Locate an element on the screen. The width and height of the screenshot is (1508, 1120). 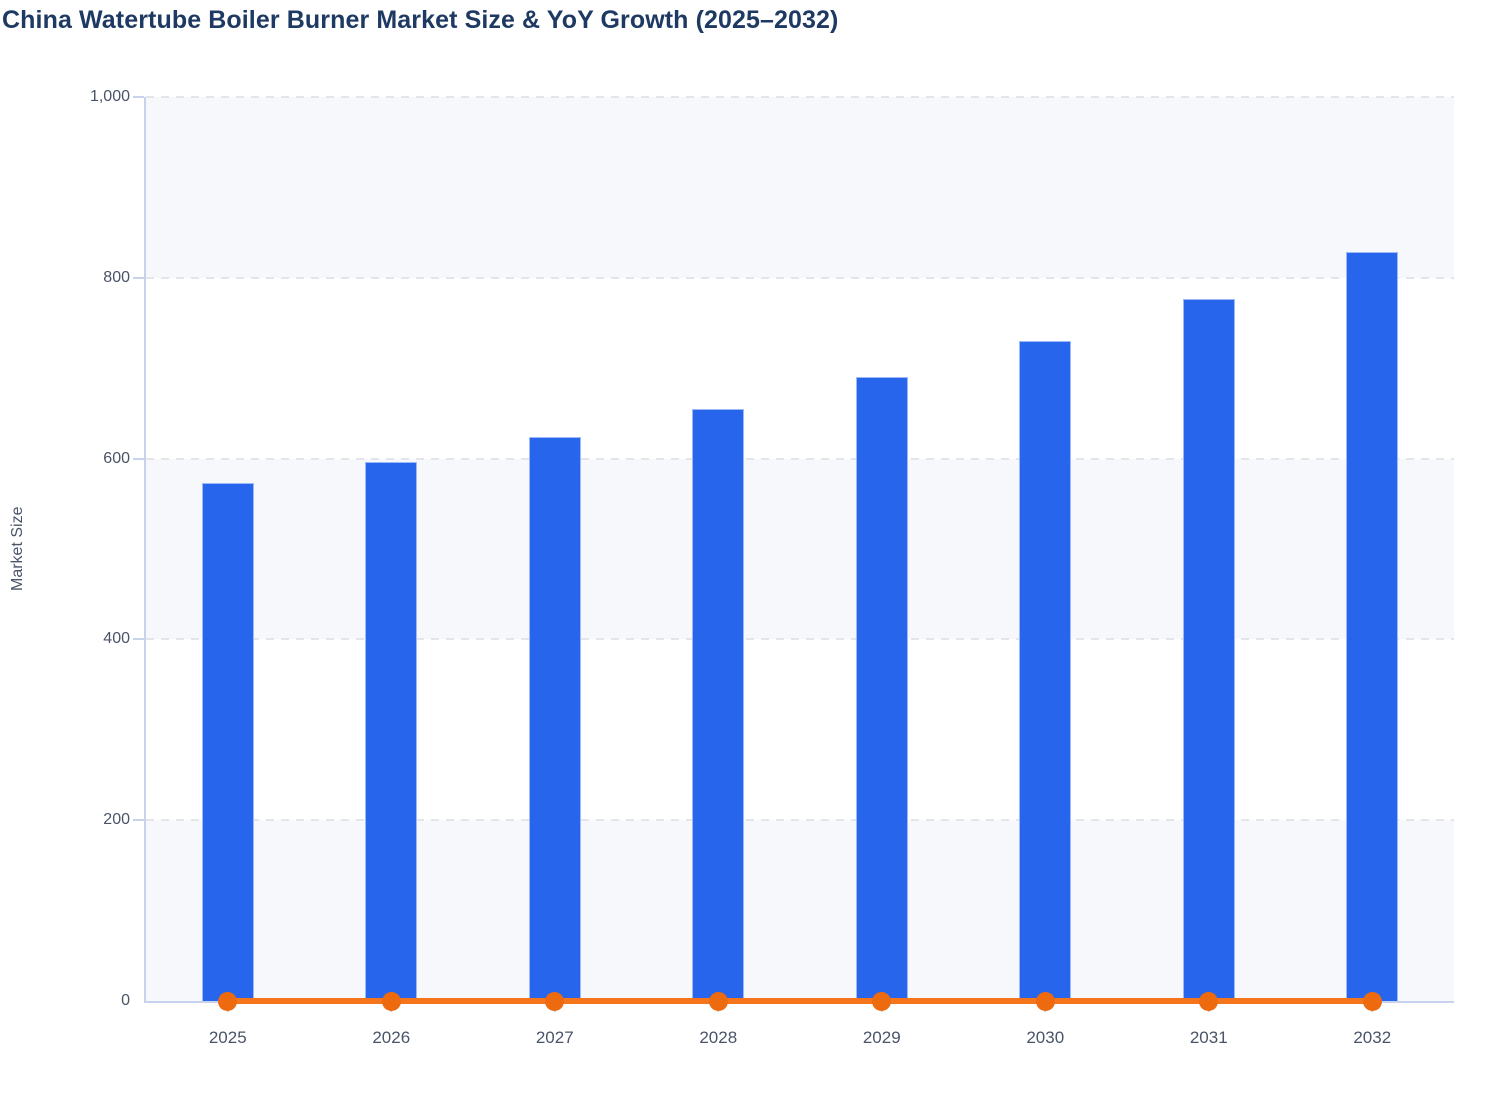
x-tick-label: 2027 is located at coordinates (554, 1037).